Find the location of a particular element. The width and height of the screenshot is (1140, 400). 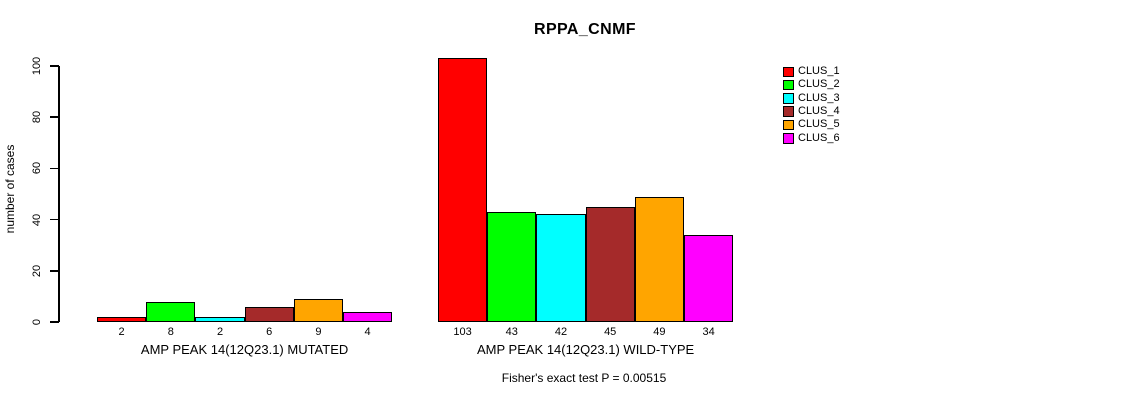

bar-value-label: 9 is located at coordinates (318, 332).